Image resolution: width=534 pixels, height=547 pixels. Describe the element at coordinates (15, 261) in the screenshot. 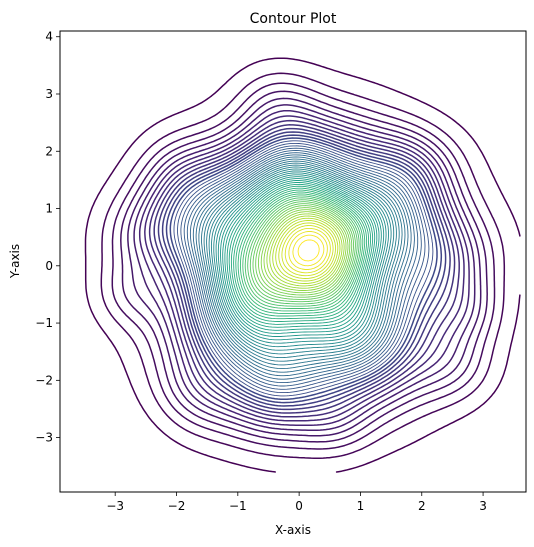

I see `y-axis-title: Y-axis` at that location.